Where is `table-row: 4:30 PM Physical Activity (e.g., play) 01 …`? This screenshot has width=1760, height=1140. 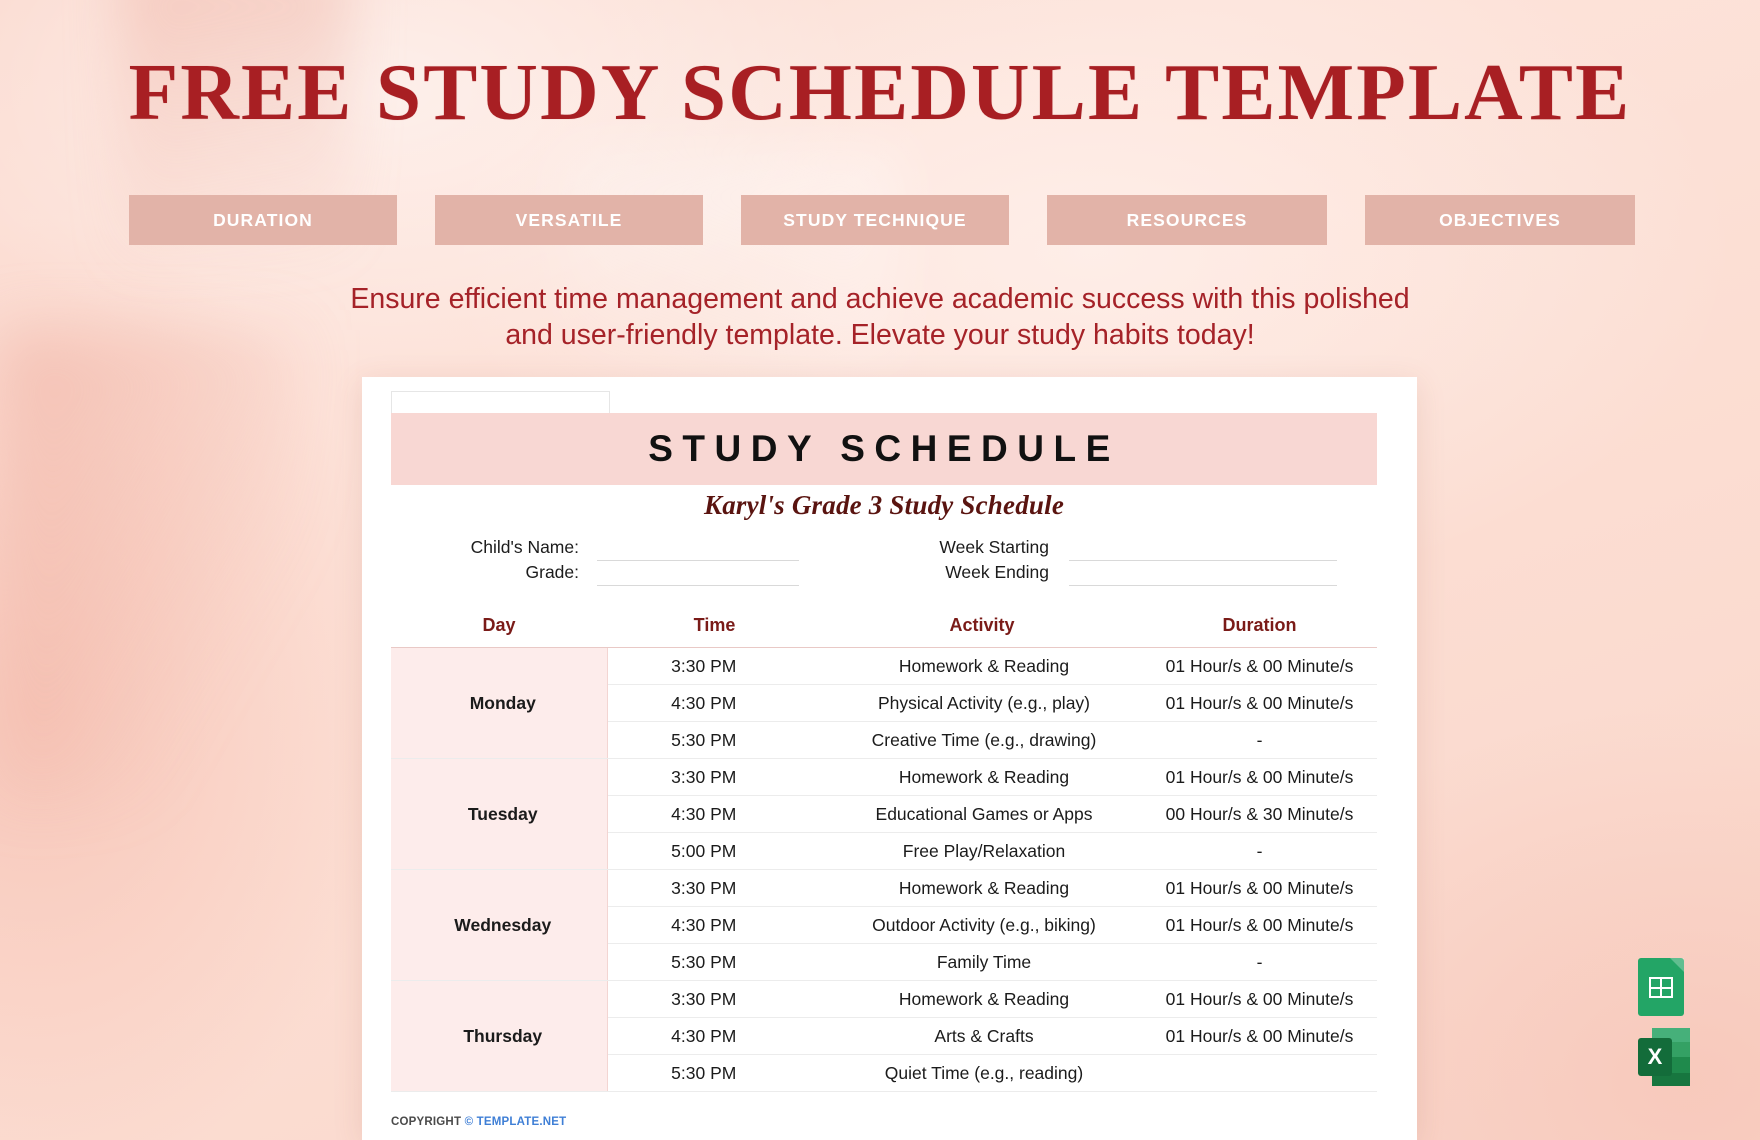
table-row: 4:30 PM Physical Activity (e.g., play) 01 … is located at coordinates (884, 703).